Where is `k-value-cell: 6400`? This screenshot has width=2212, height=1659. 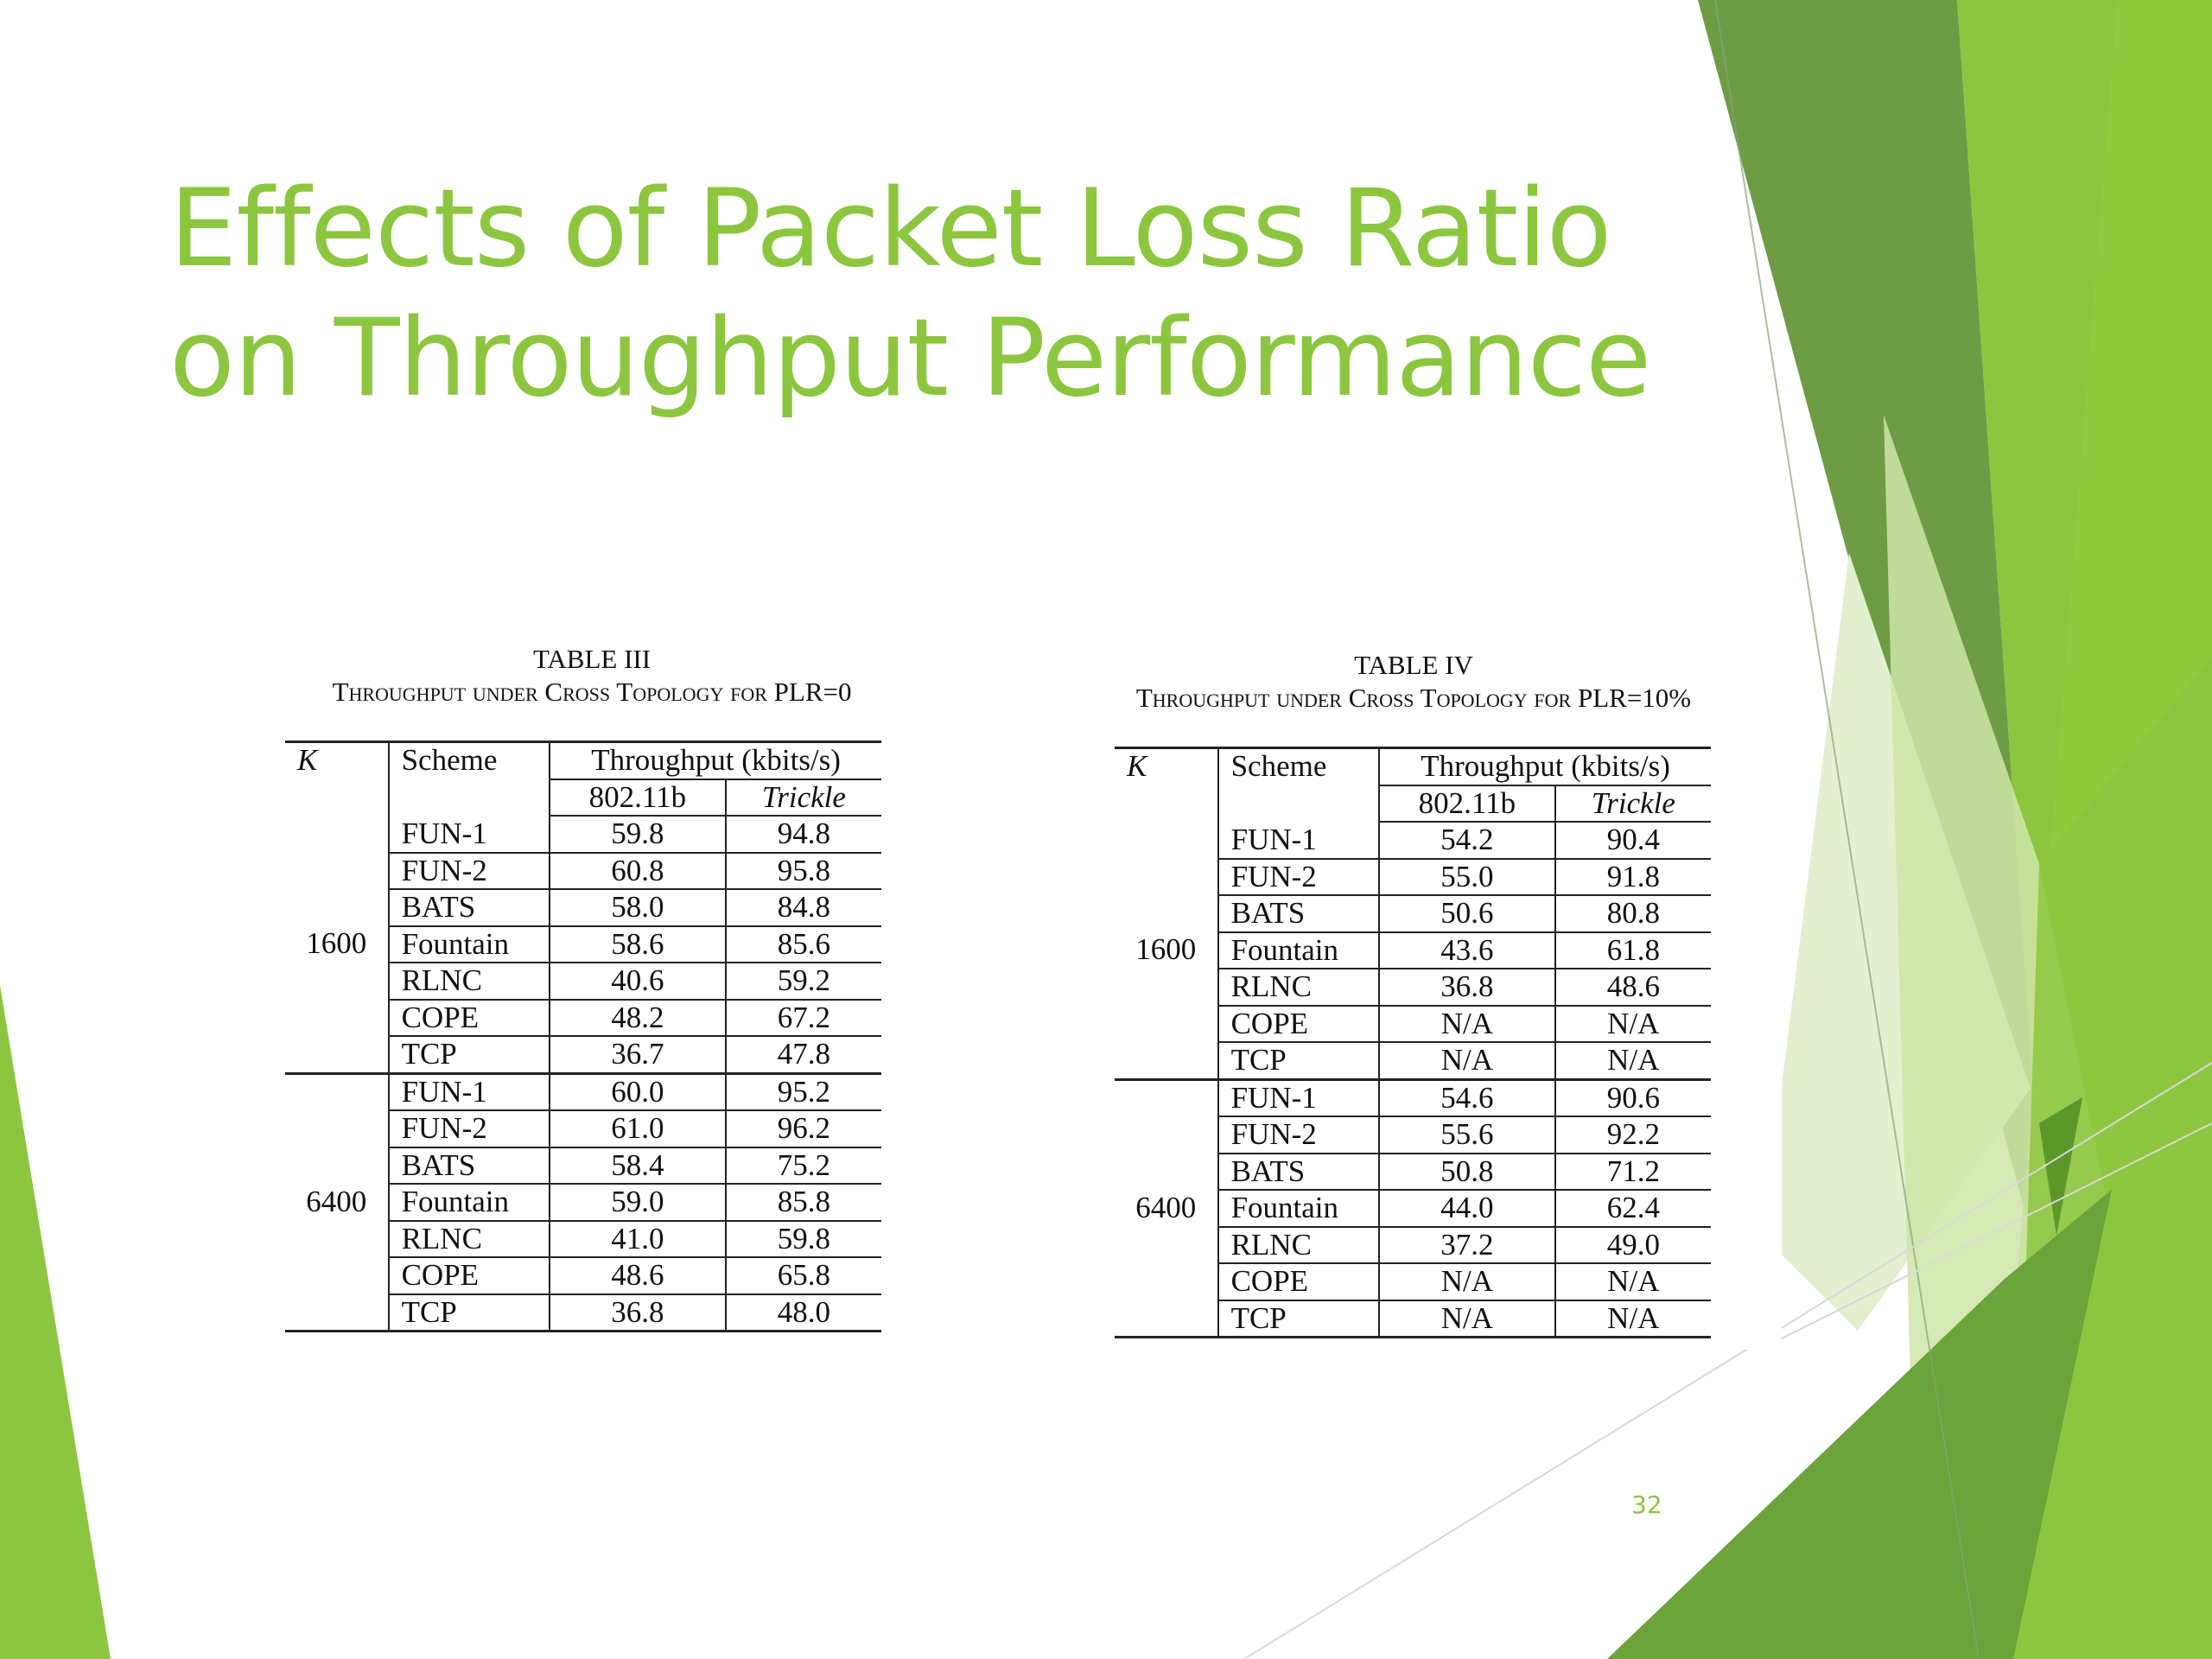 k-value-cell: 6400 is located at coordinates (337, 1202).